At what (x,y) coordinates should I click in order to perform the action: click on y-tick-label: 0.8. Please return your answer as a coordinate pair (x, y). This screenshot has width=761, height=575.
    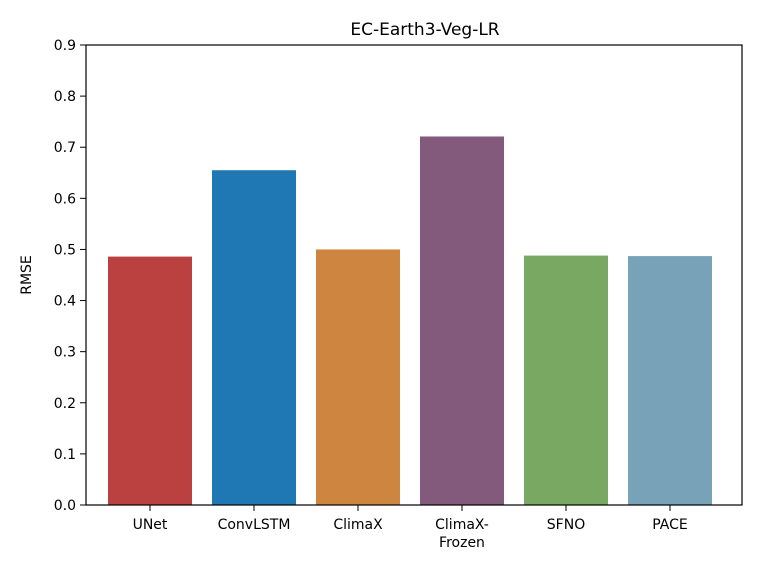
    Looking at the image, I should click on (65, 97).